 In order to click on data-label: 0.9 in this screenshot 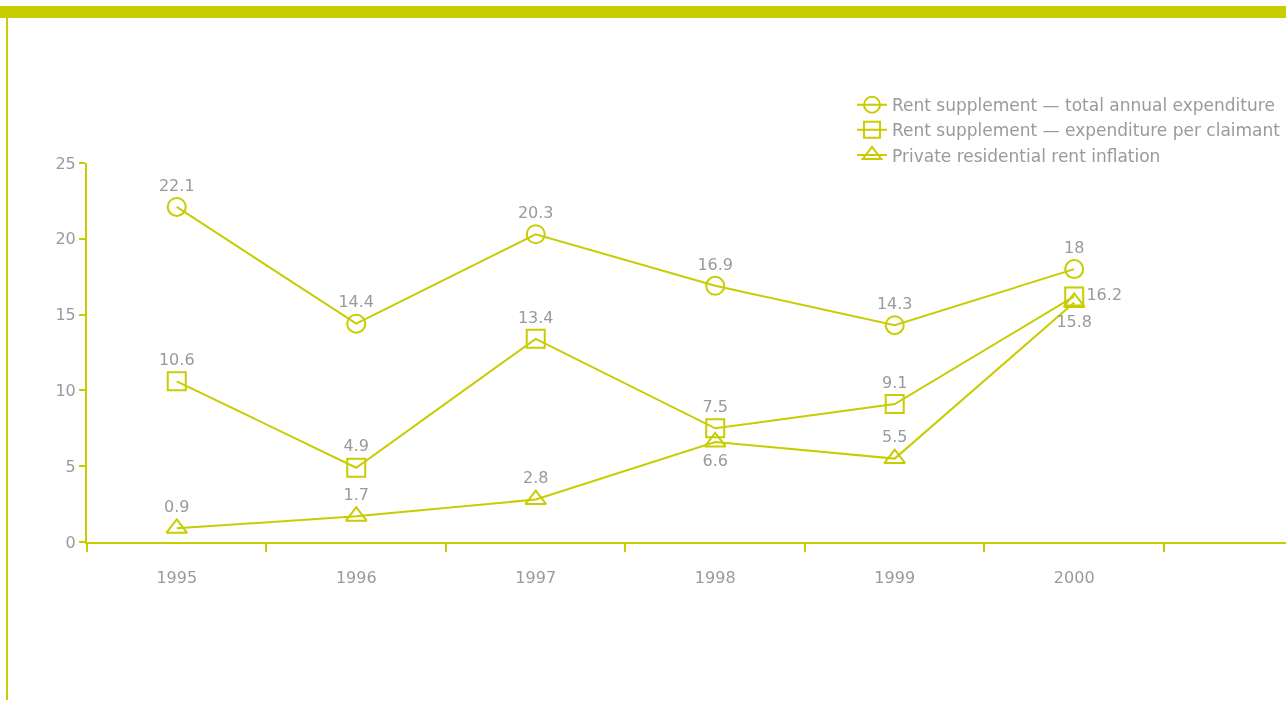, I will do `click(177, 507)`.